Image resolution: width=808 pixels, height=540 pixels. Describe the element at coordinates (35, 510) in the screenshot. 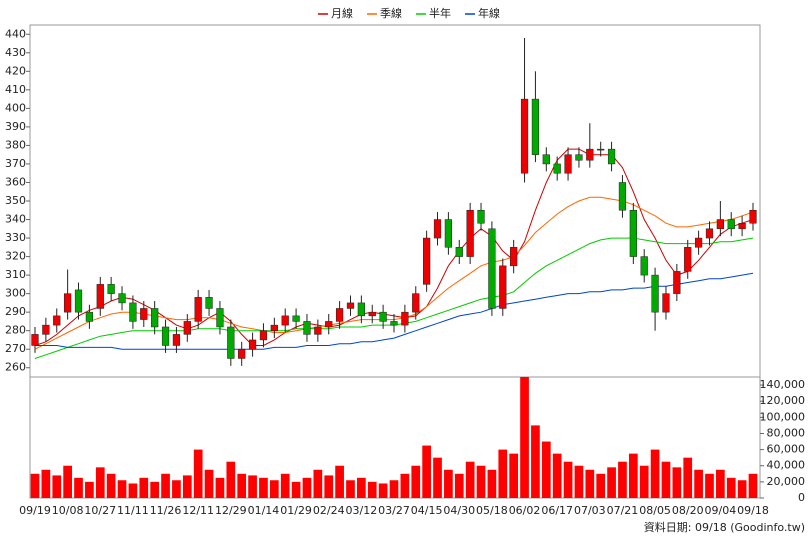

I see `x-tick-label: 09/19` at that location.